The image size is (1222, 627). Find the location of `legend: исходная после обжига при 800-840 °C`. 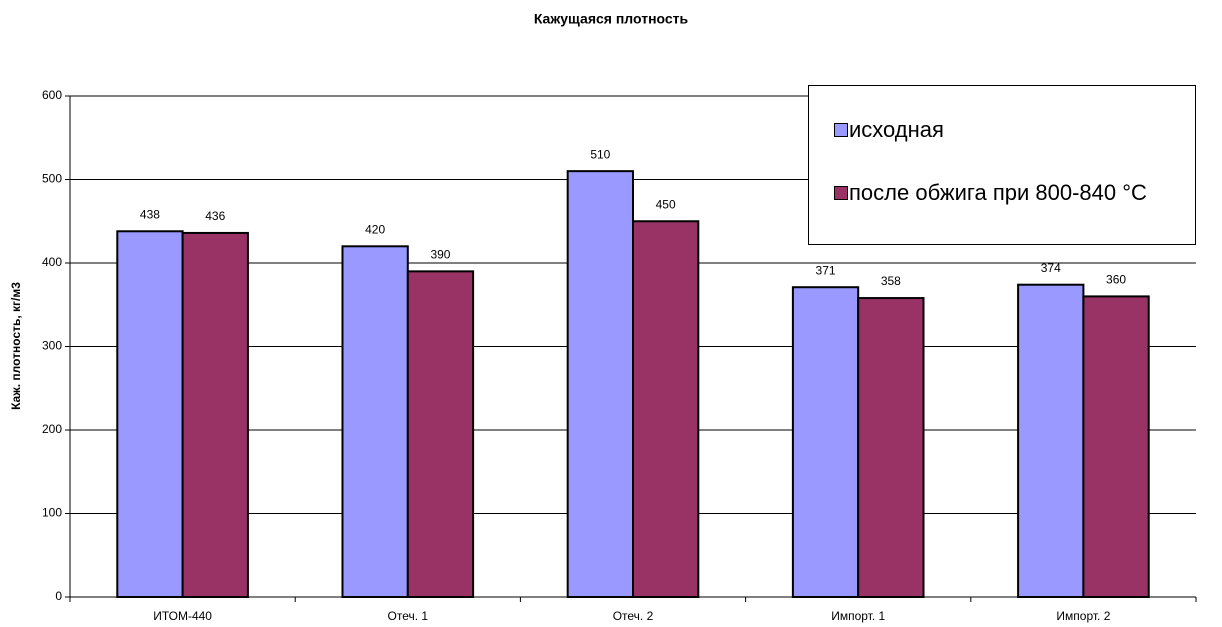

legend: исходная после обжига при 800-840 °C is located at coordinates (1002, 165).